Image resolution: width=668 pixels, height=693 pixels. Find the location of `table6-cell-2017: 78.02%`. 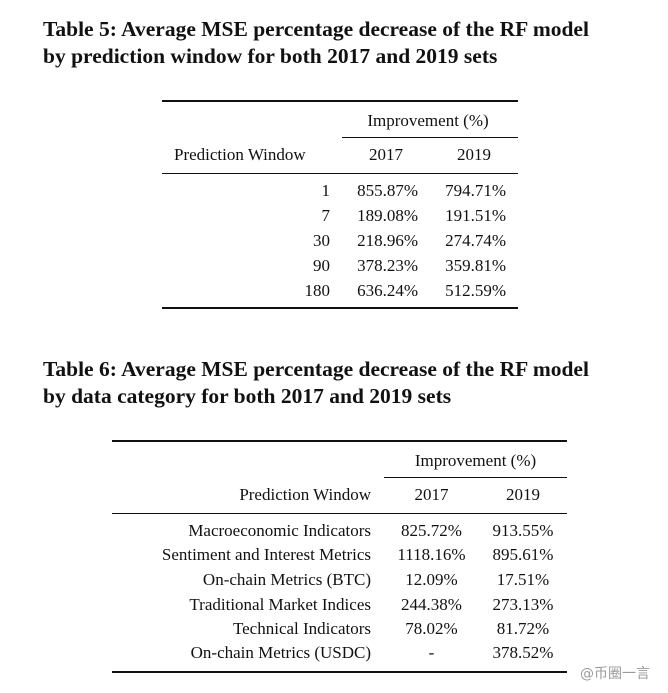

table6-cell-2017: 78.02% is located at coordinates (431, 628).